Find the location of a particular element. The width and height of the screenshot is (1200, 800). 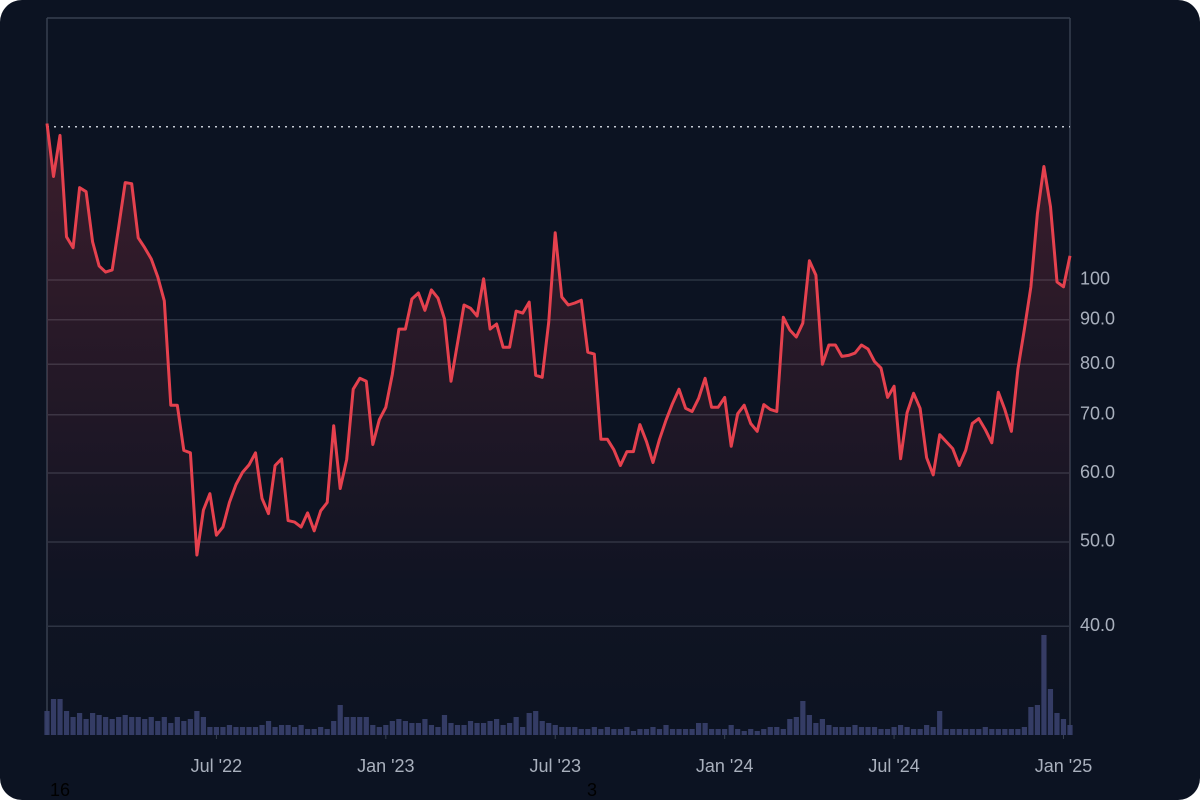

x-tick-label: Jan '24 is located at coordinates (724, 766).